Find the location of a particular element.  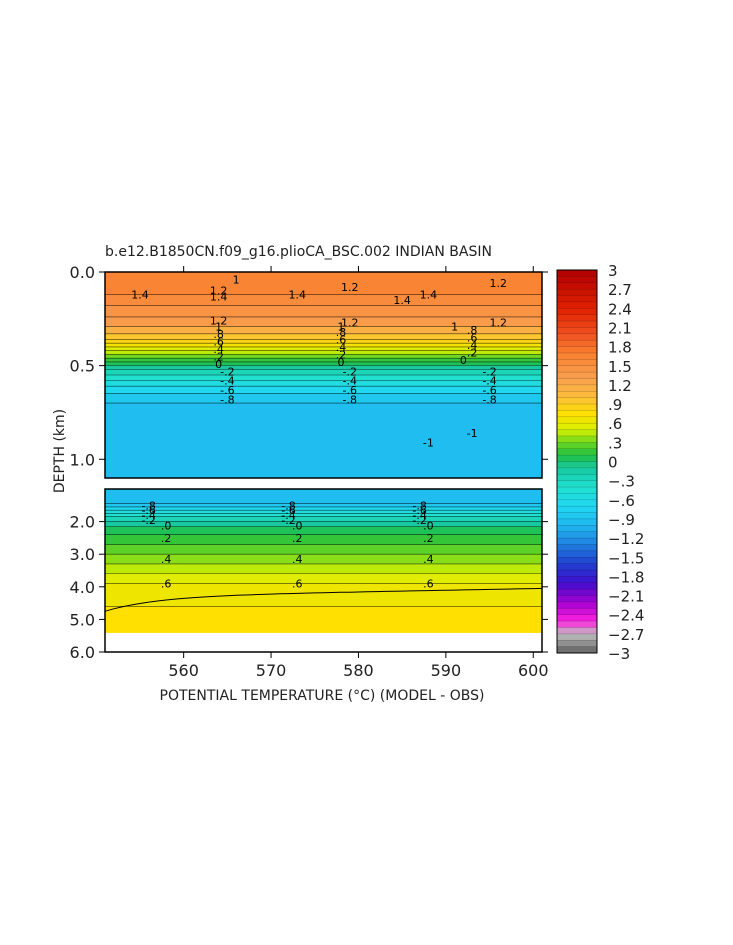

colorbar-label: 1.8 is located at coordinates (620, 348).